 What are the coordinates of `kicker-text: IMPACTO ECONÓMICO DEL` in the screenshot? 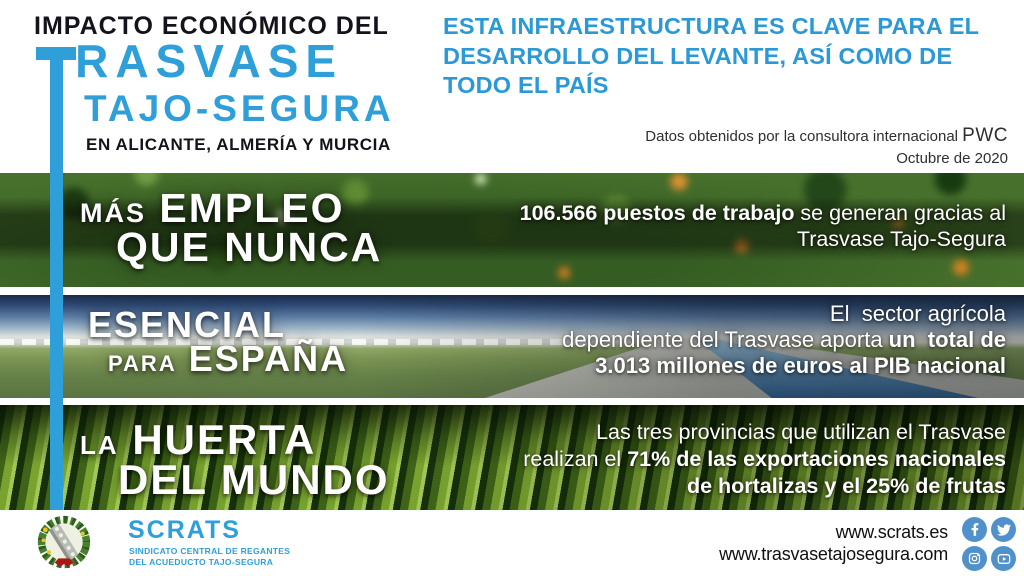 It's located at (211, 26).